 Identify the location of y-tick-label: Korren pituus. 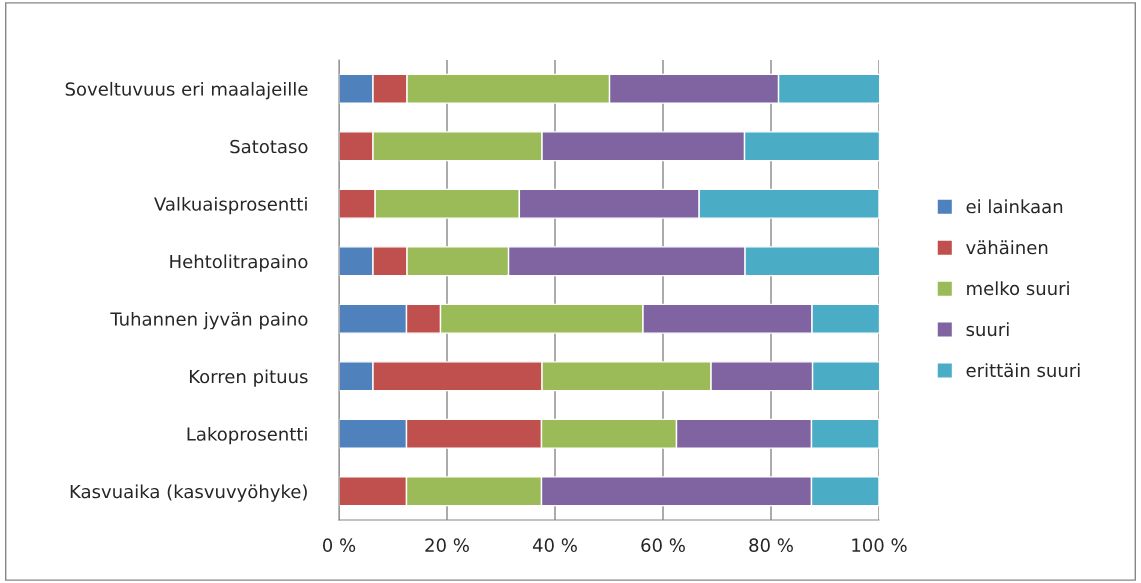
(248, 378).